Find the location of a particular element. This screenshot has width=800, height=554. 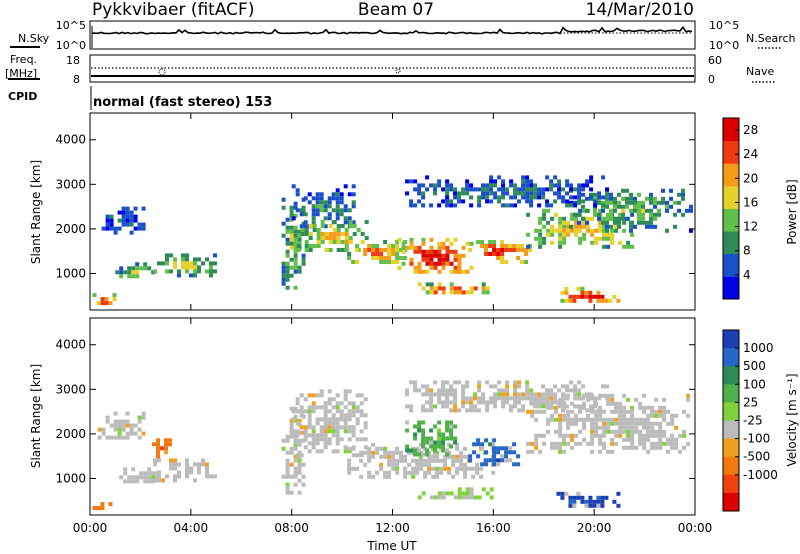

freq-tick-top-left: 18 is located at coordinates (73, 60).